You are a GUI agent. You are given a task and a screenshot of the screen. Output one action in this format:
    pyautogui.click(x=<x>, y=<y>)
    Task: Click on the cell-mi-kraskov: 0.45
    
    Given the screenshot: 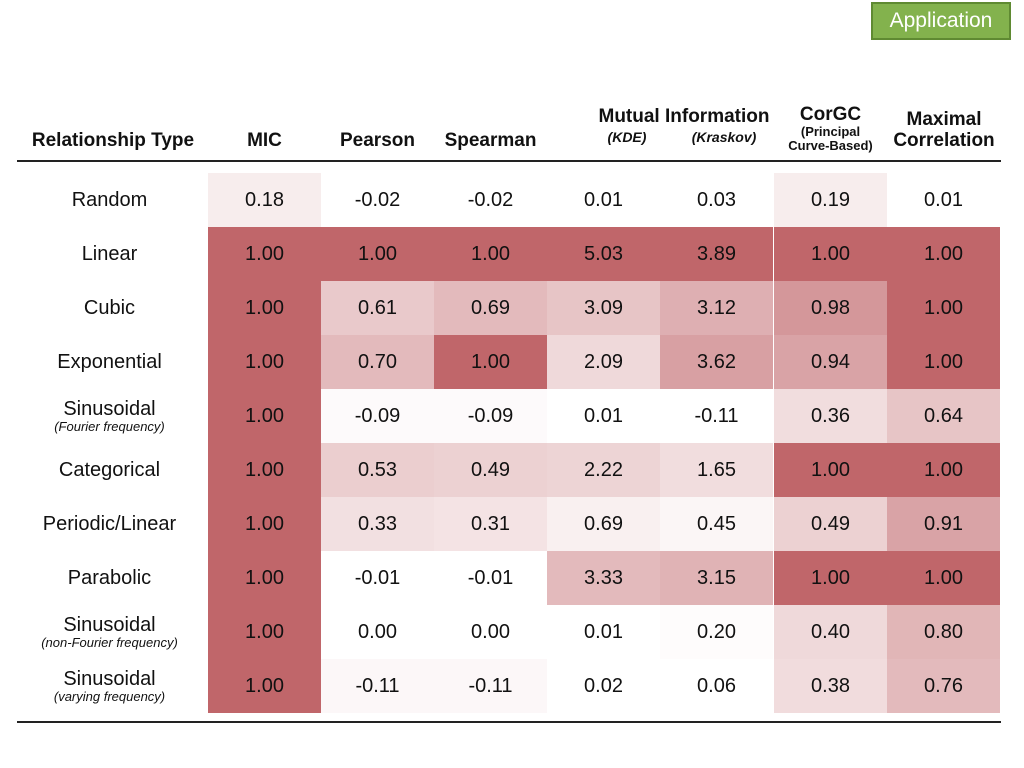 What is the action you would take?
    pyautogui.click(x=716, y=524)
    